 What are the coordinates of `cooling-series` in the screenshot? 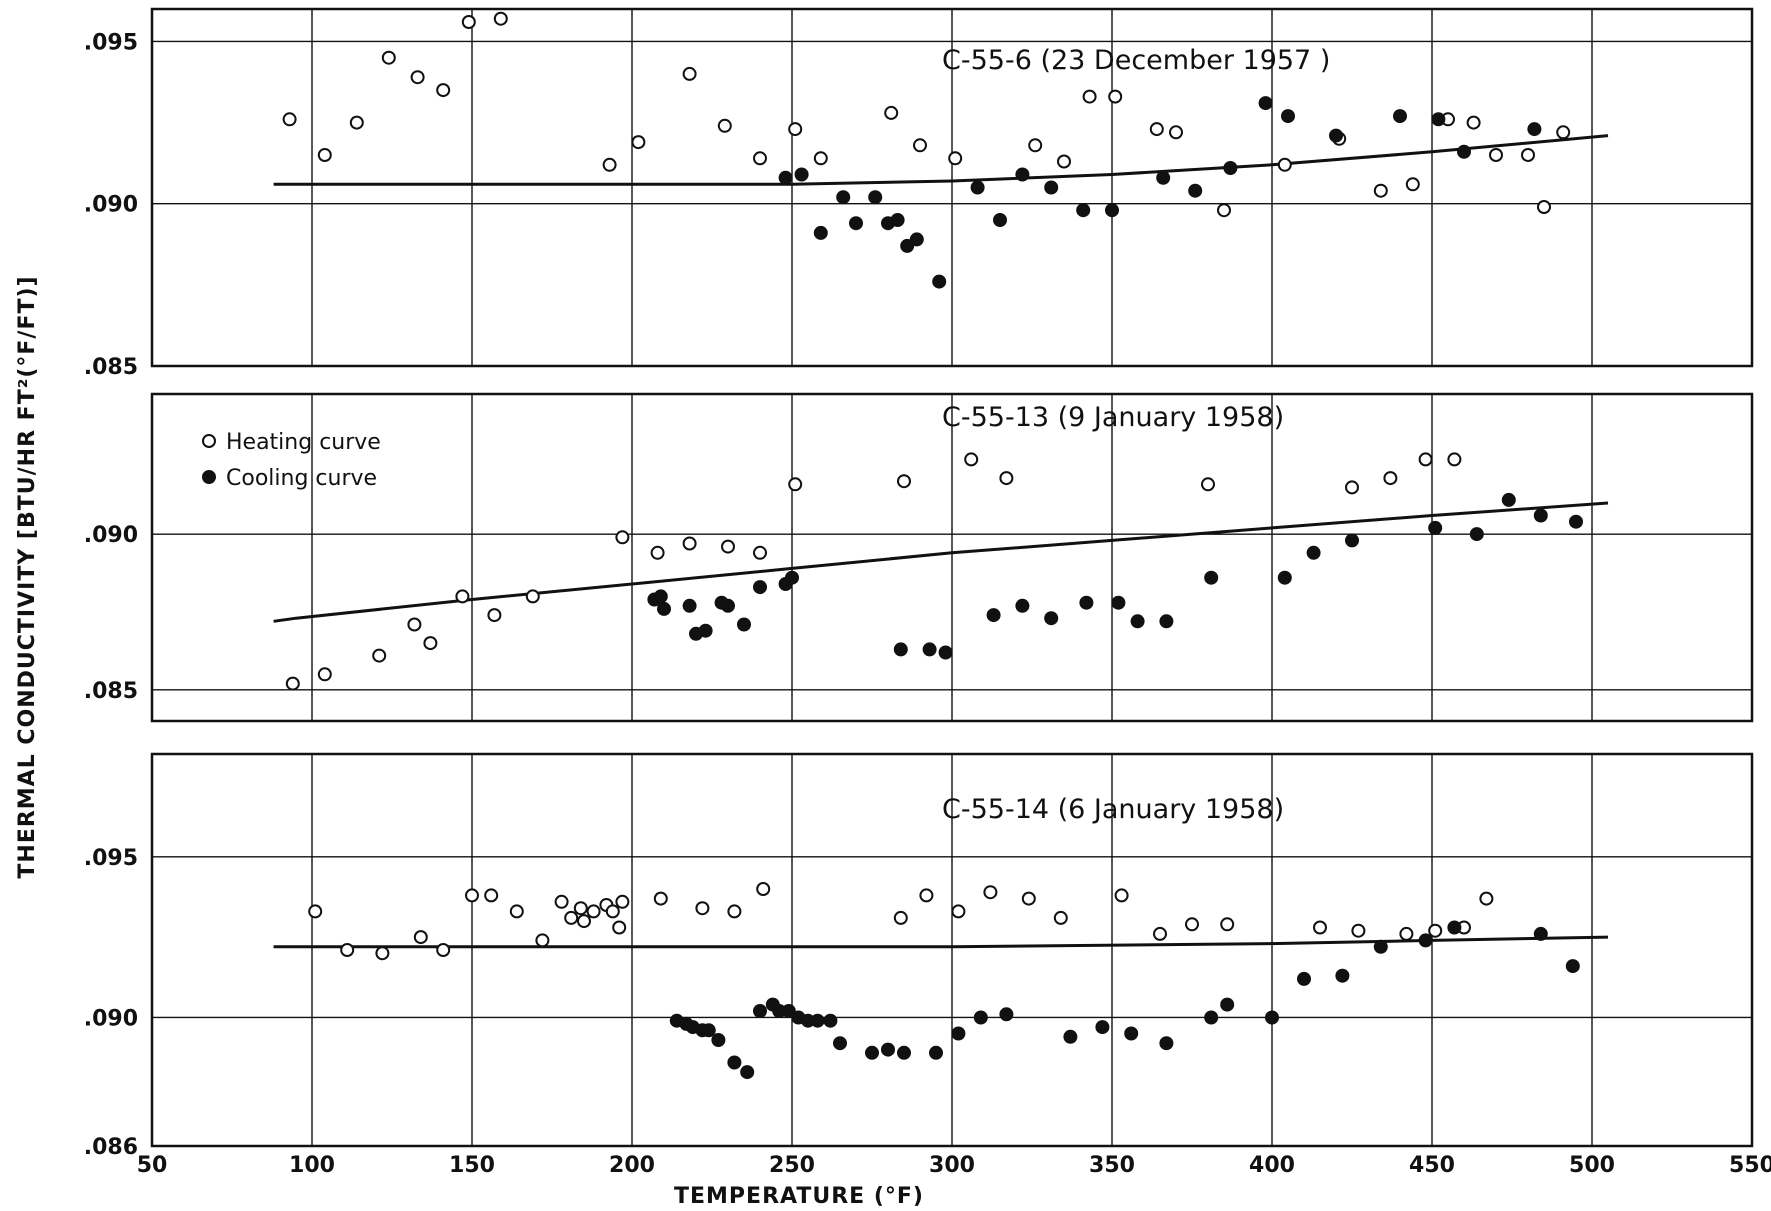 It's located at (1160, 192).